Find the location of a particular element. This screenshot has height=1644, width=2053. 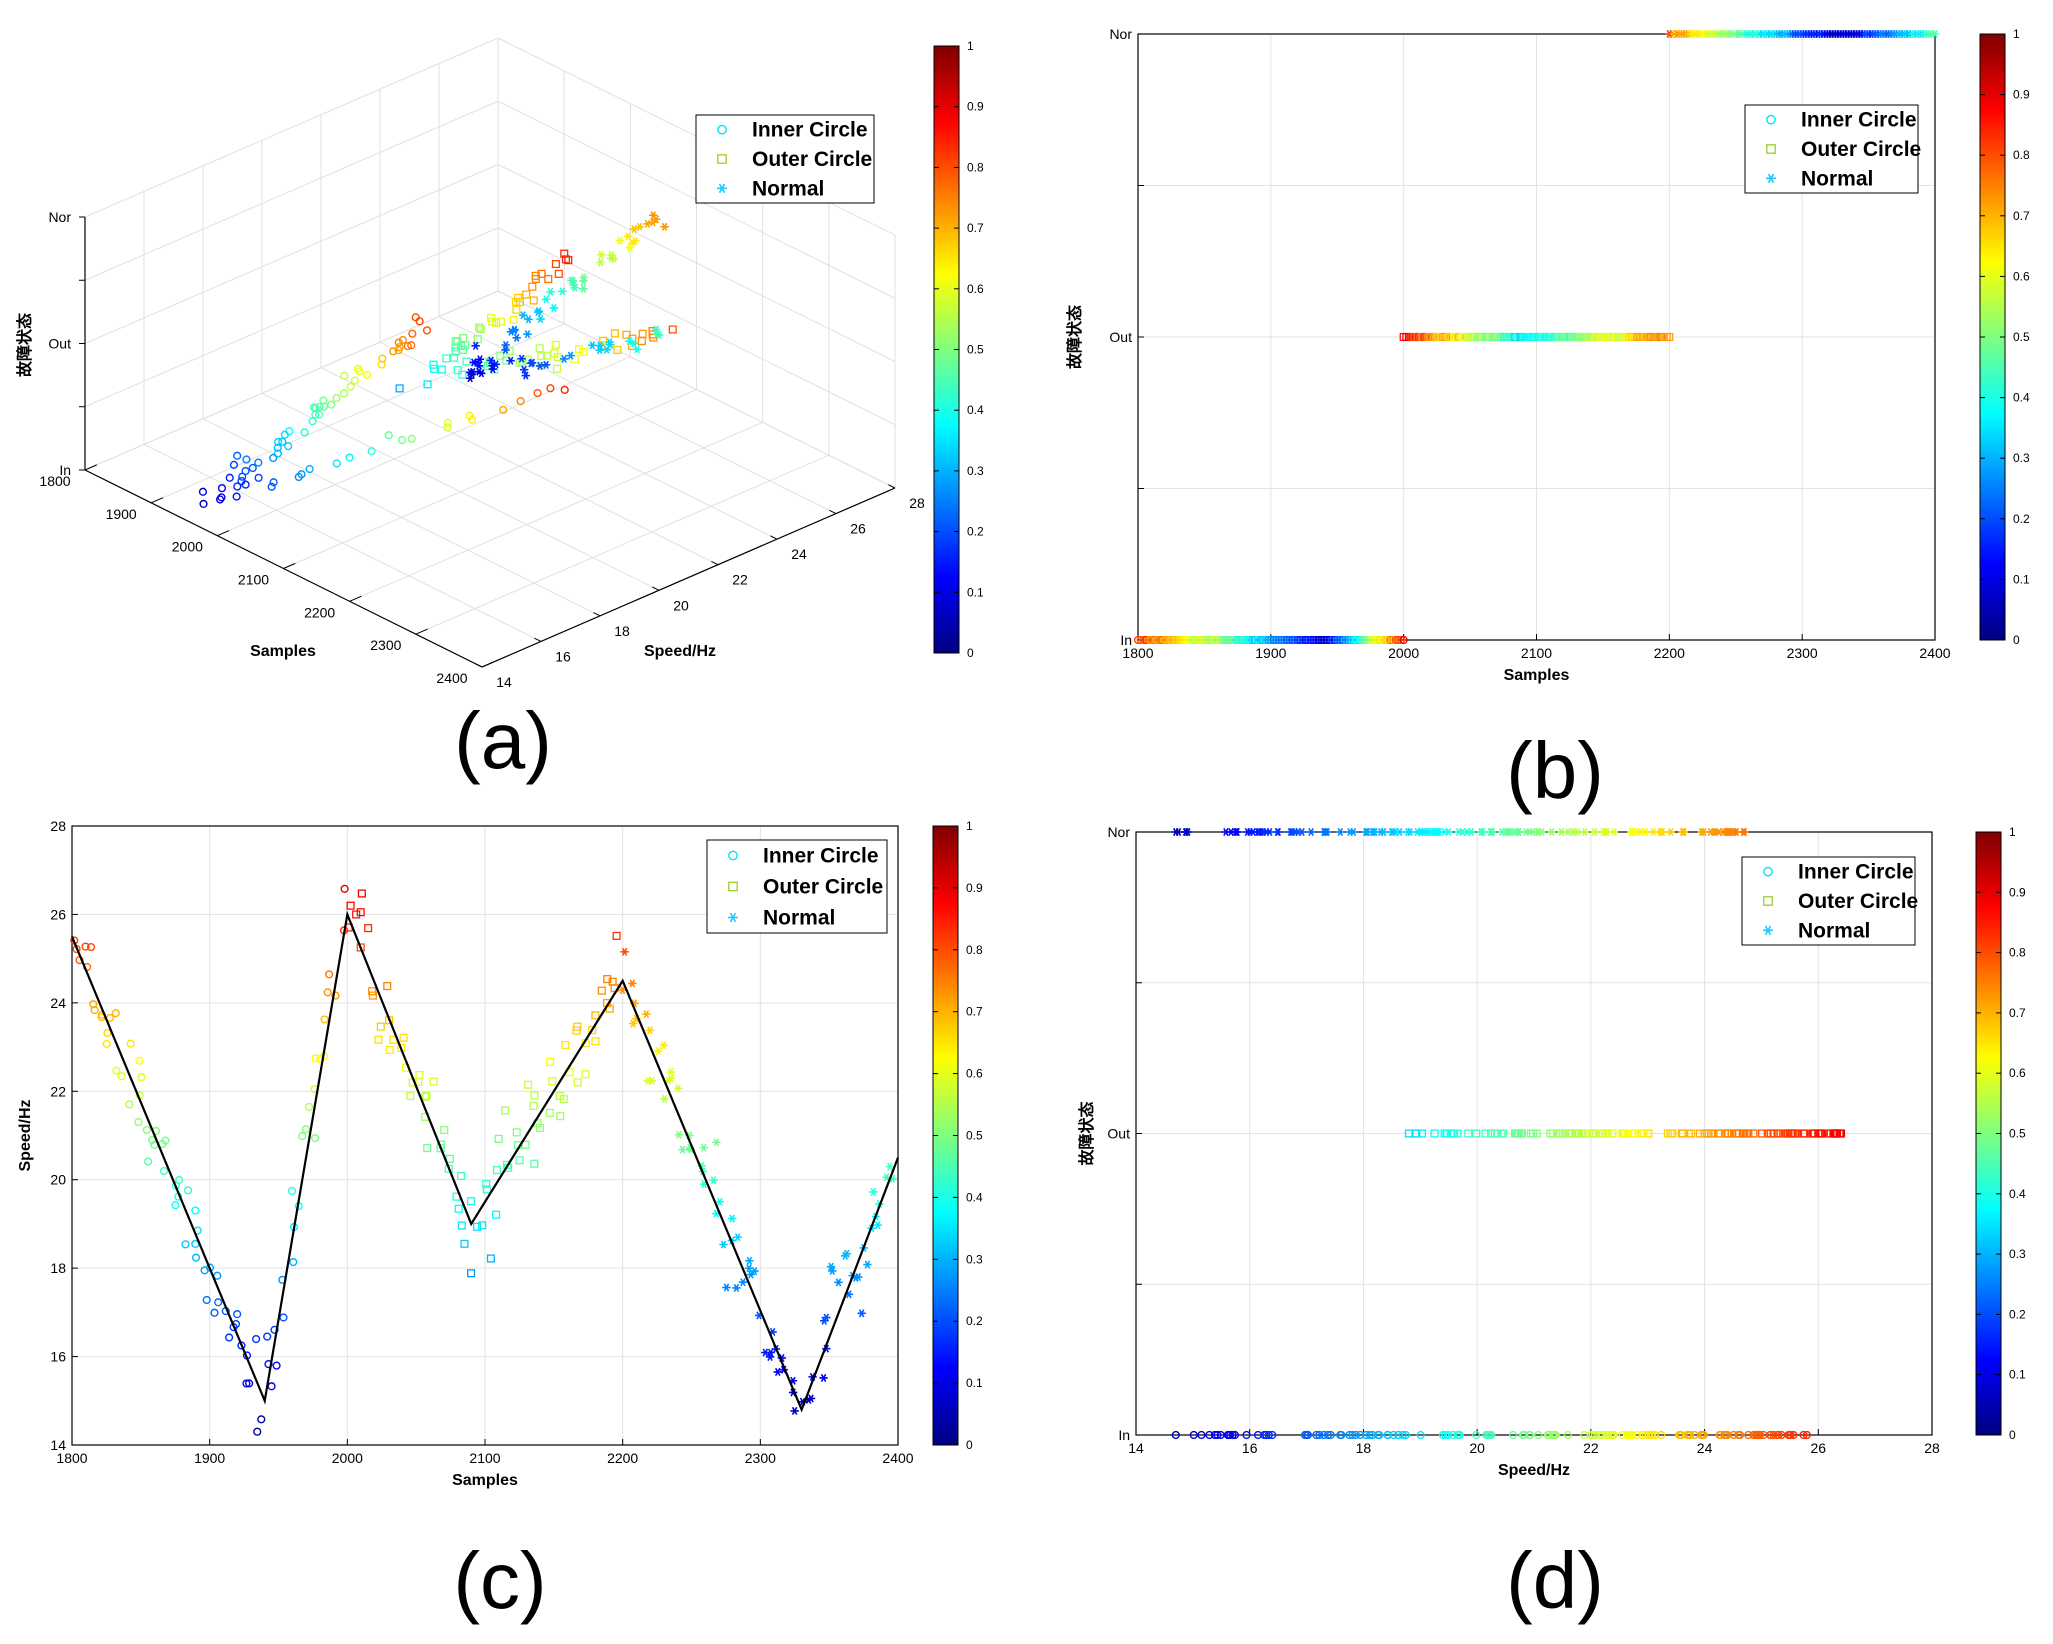

x-tick-label: 16 is located at coordinates (1250, 1448).